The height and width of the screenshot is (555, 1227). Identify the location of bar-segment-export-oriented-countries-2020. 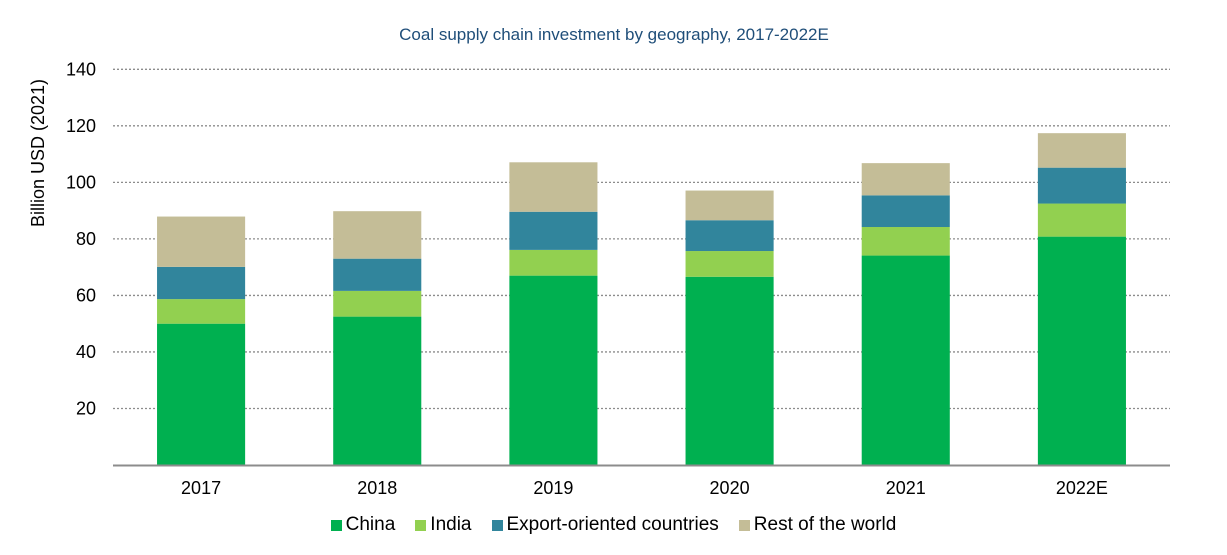
(729, 236).